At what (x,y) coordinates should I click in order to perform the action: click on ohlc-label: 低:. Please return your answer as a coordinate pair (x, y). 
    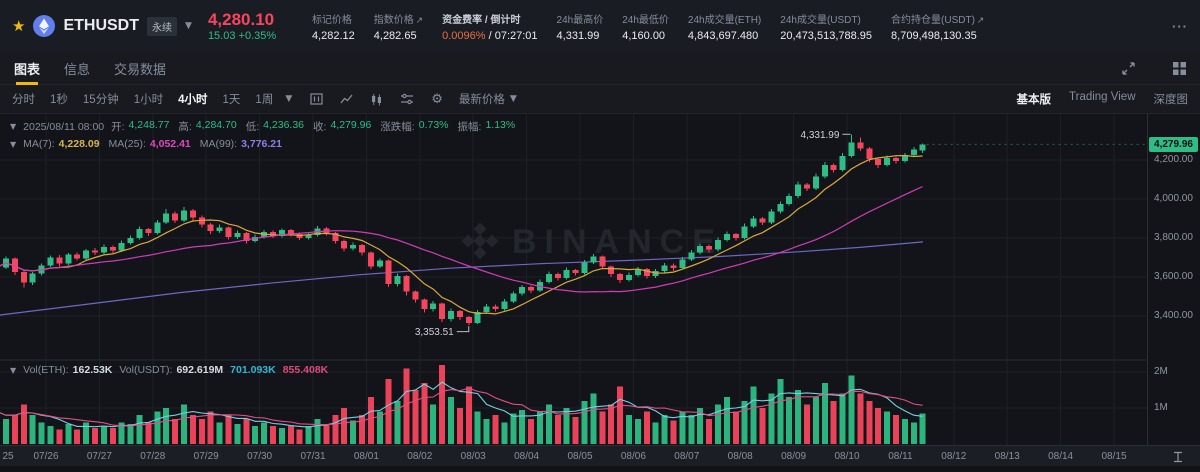
    Looking at the image, I should click on (252, 127).